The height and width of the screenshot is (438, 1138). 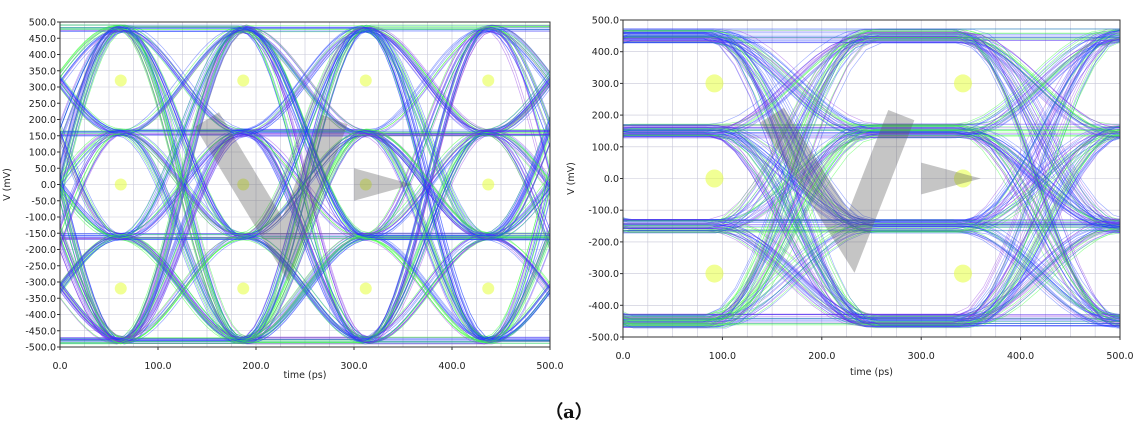 I want to click on crossing-point, so click(x=243, y=80).